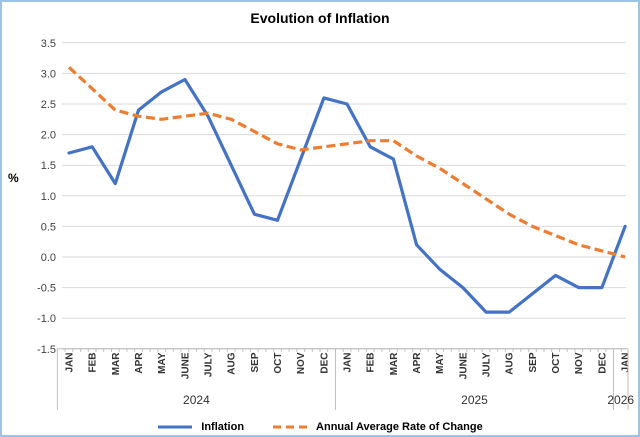 The height and width of the screenshot is (437, 640). I want to click on y-tick-label: -1.0, so click(46, 319).